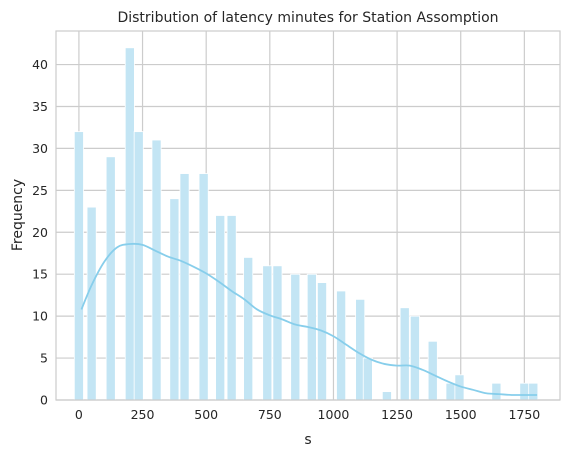 The height and width of the screenshot is (457, 566). Describe the element at coordinates (307, 440) in the screenshot. I see `x-axis-label: s` at that location.